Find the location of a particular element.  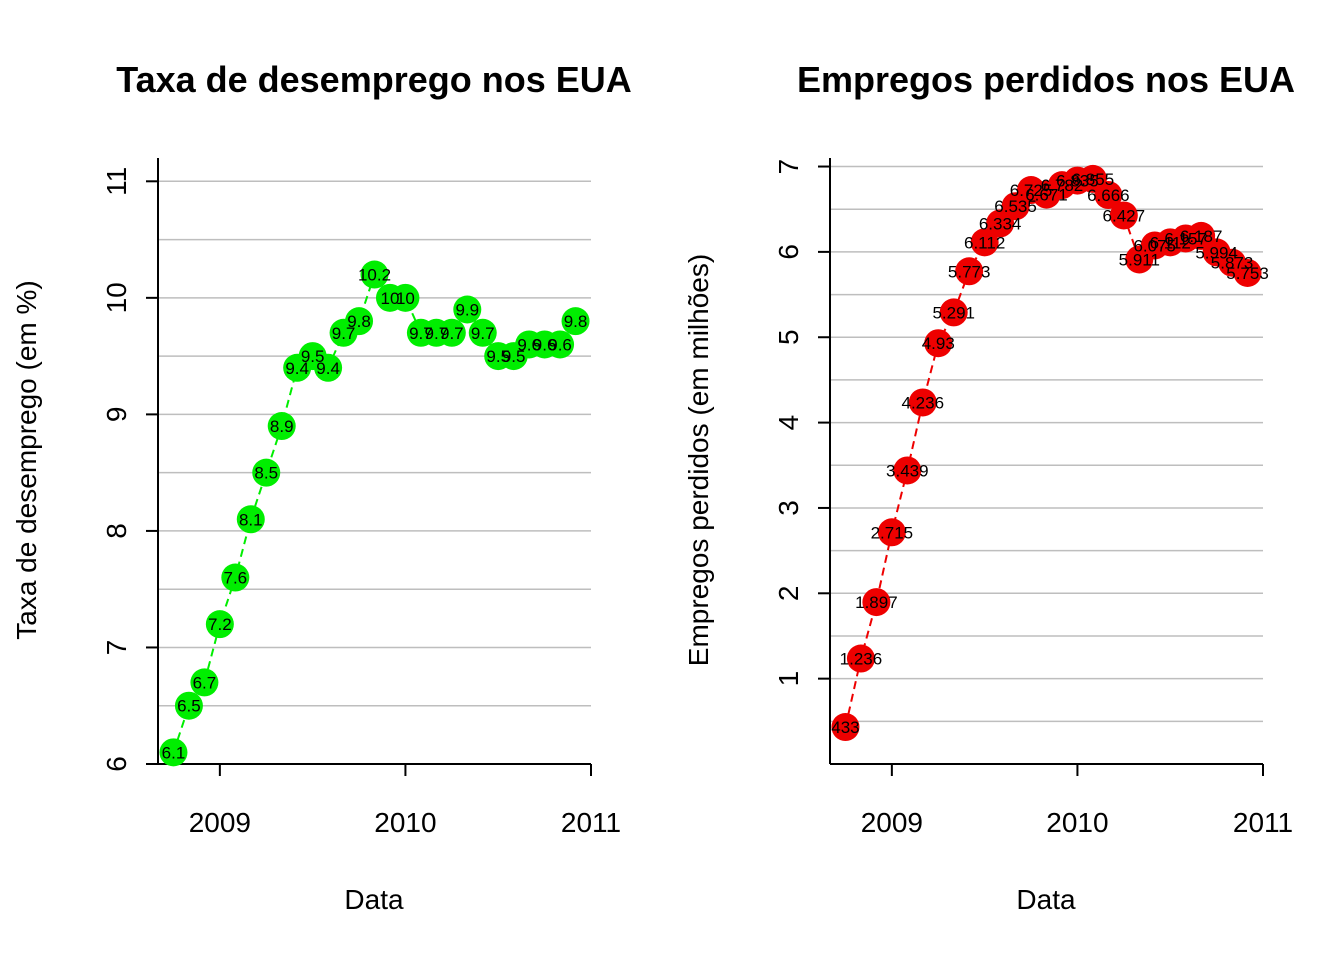

y-axis-label: Taxa de desemprego (em %) is located at coordinates (26, 460).